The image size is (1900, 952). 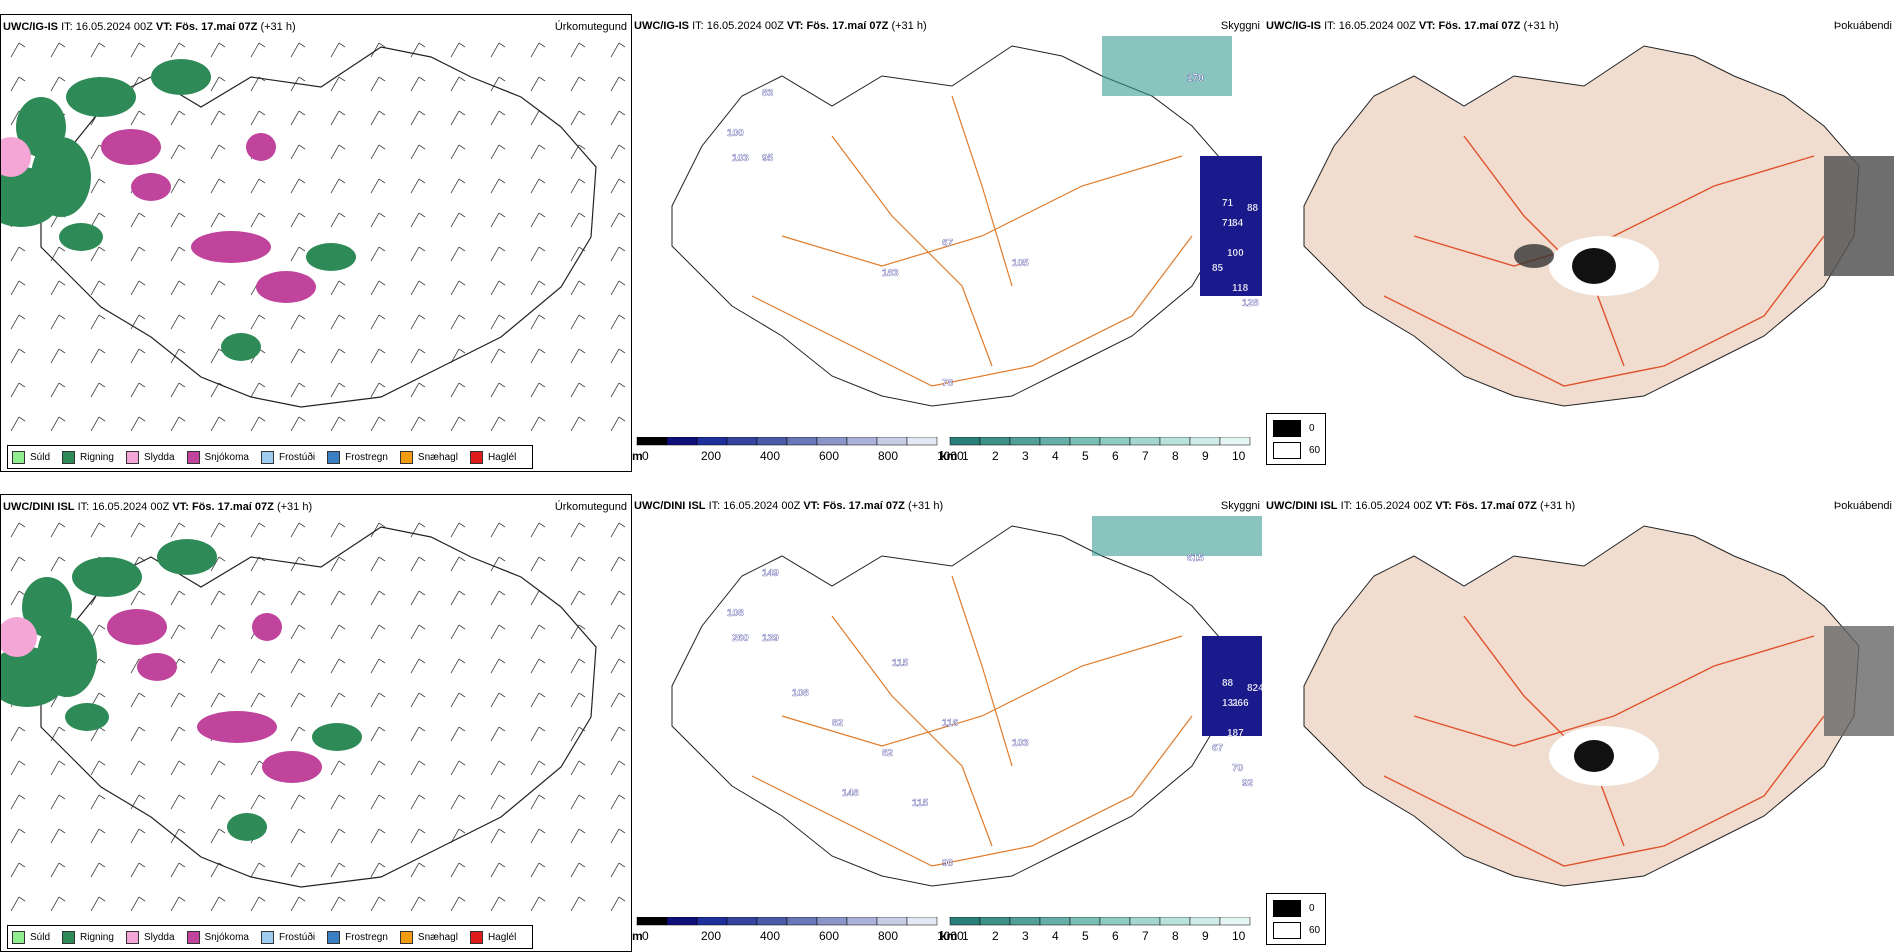 I want to click on visibility-label: 100, so click(x=1235, y=253).